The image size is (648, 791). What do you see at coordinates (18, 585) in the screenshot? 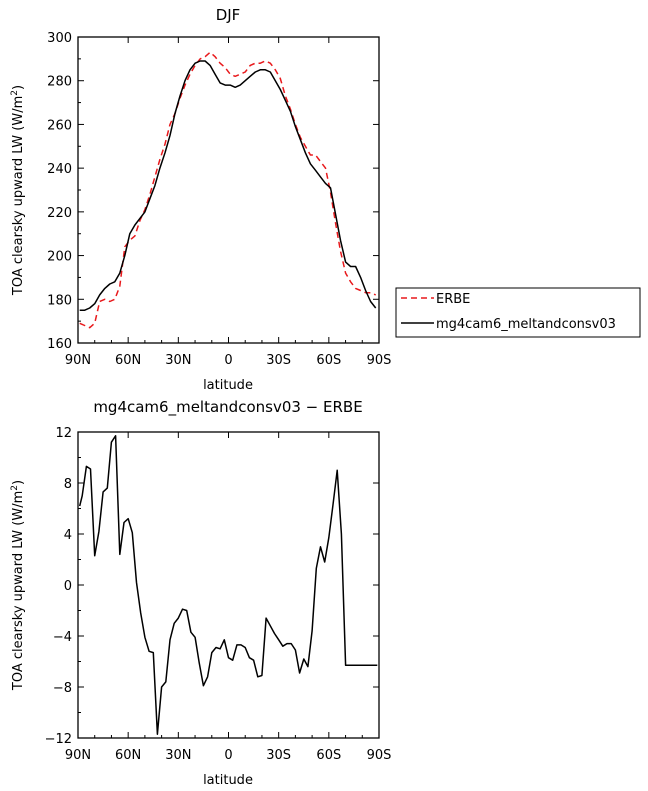
I see `bottom-y-axis-label: TOA clearsky upward LW (W/m2)` at bounding box center [18, 585].